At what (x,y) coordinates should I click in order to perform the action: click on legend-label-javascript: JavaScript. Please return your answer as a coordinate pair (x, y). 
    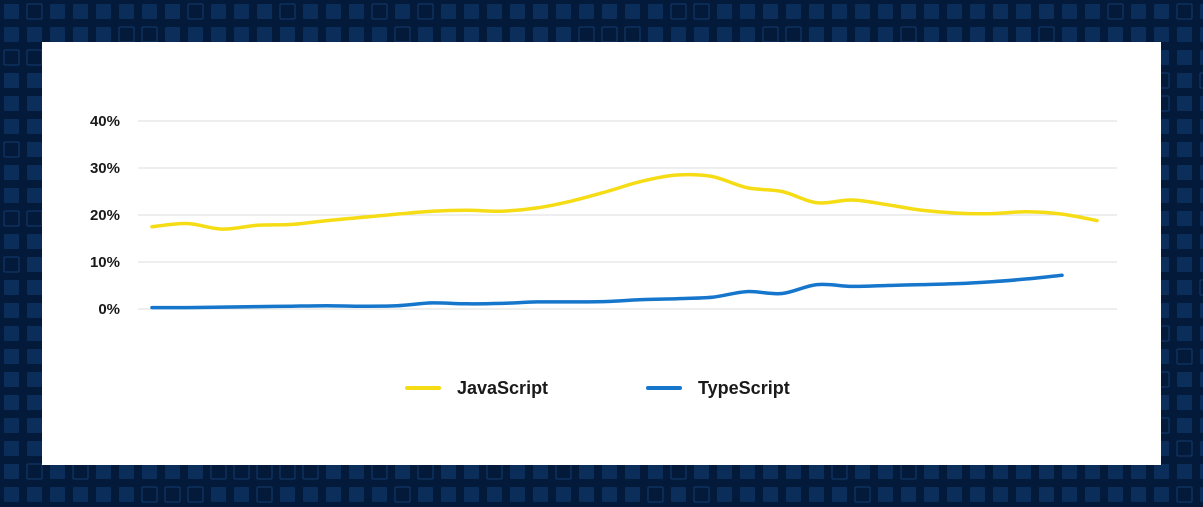
    Looking at the image, I should click on (503, 387).